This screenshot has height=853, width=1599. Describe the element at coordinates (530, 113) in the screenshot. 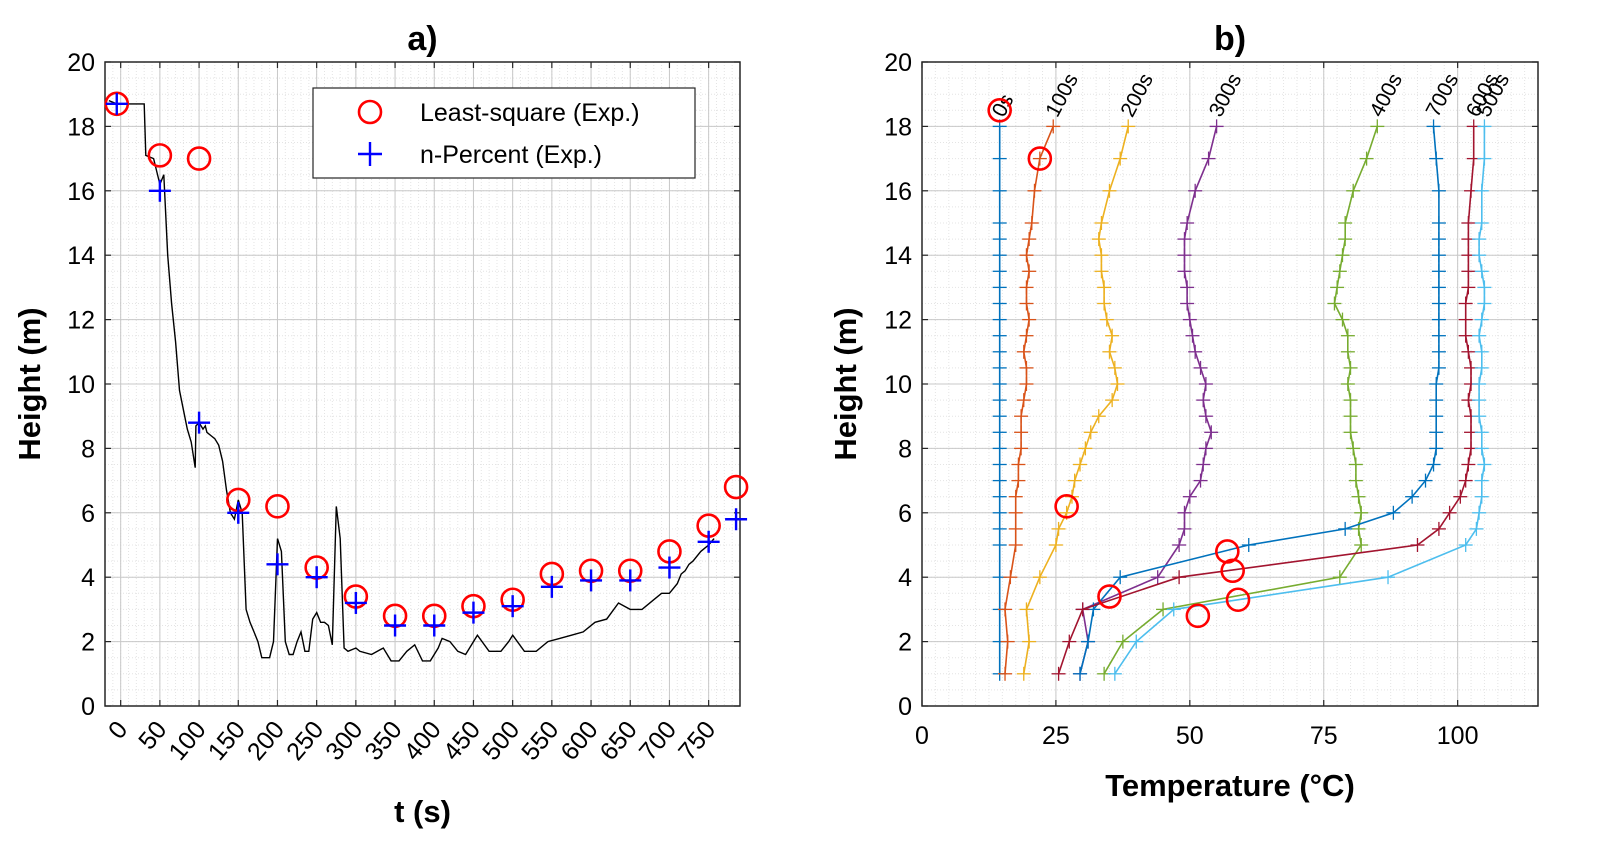

I see `legend-label: Least-square (Exp.)` at that location.